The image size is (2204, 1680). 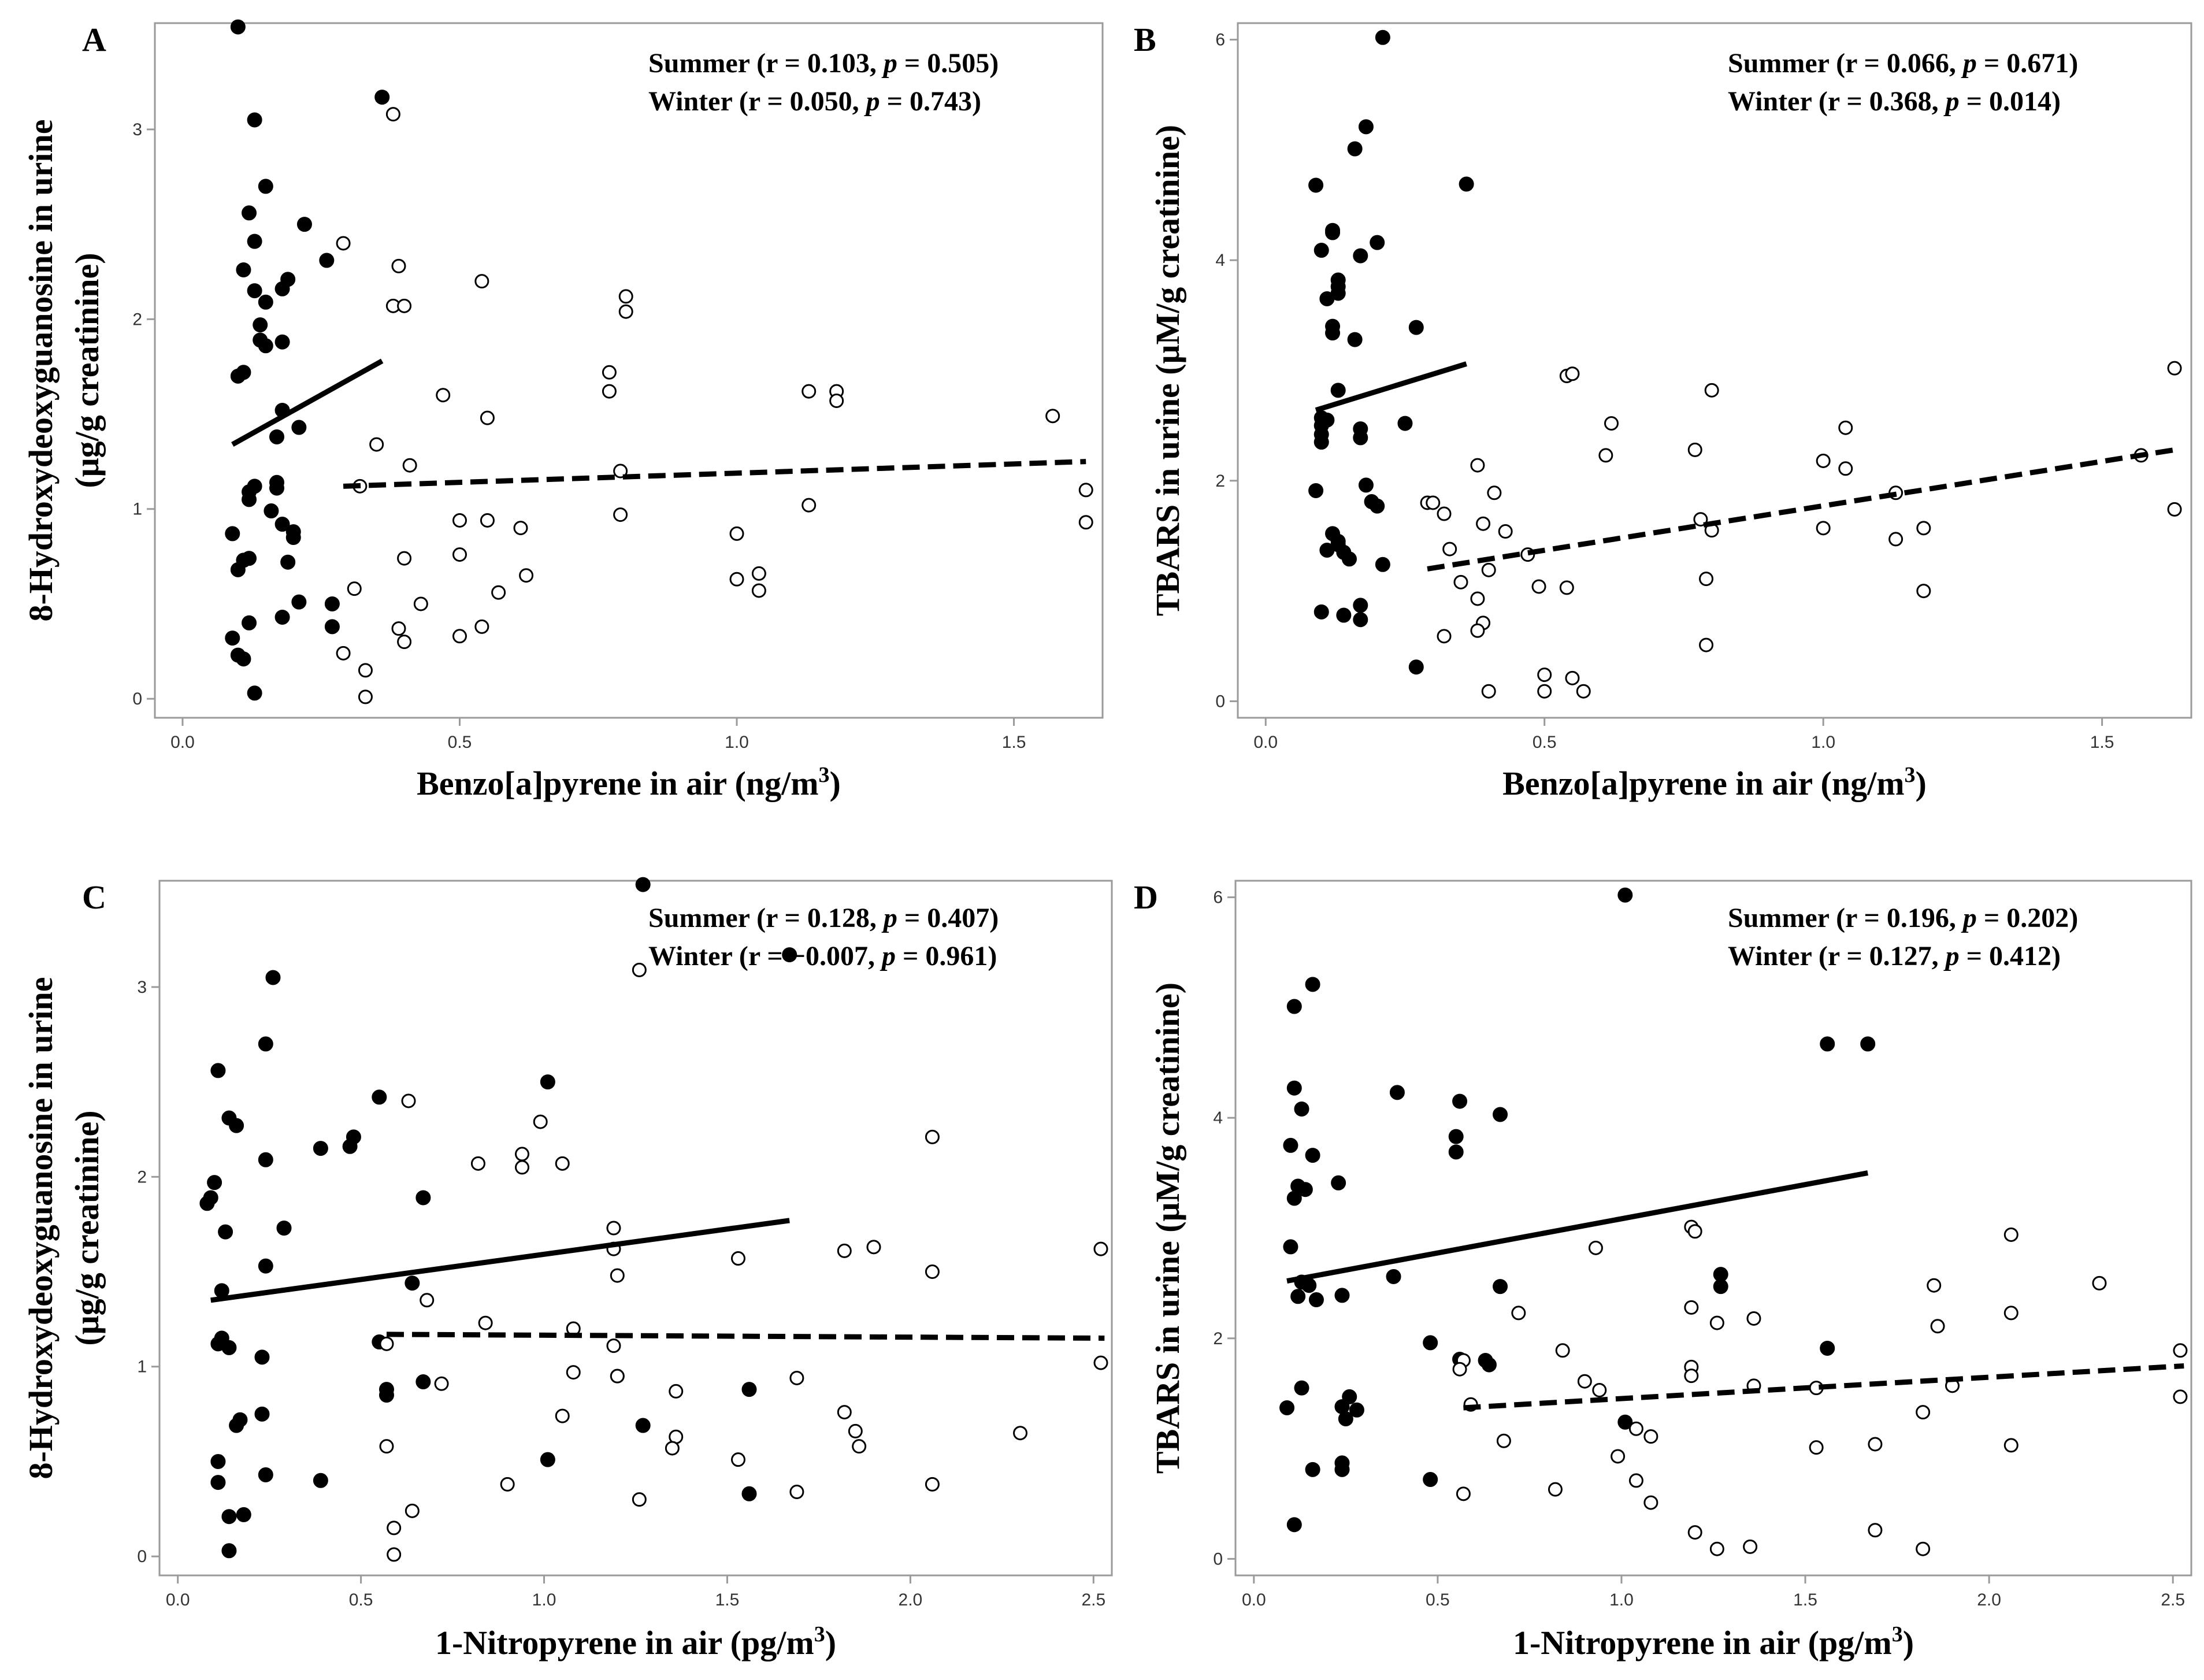 What do you see at coordinates (1218, 1118) in the screenshot?
I see `y-tick-label: 4` at bounding box center [1218, 1118].